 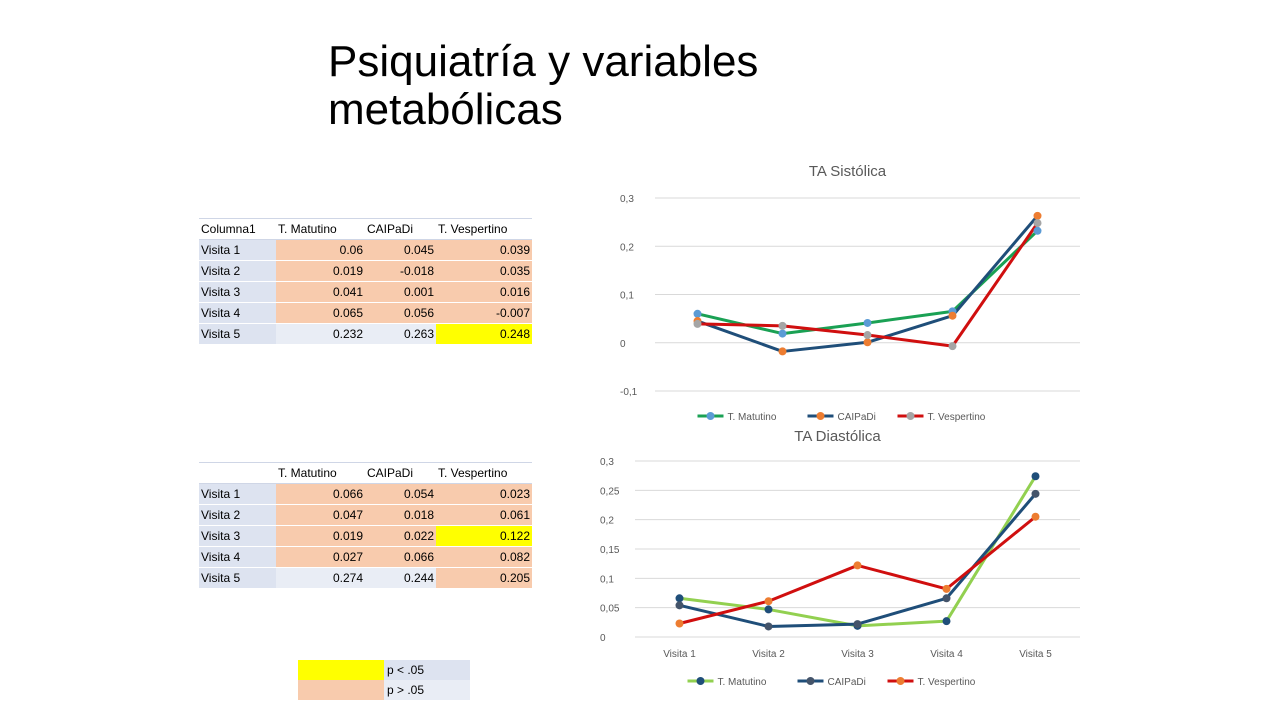 I want to click on table-row: Visita 2 0.047 0.018 0.061, so click(x=365, y=515).